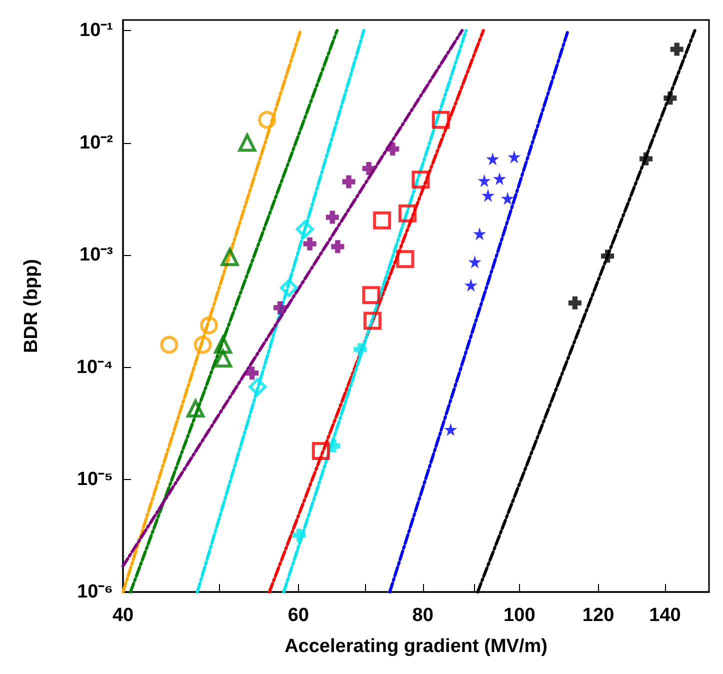  Describe the element at coordinates (665, 615) in the screenshot. I see `x-tick-label: 140` at that location.